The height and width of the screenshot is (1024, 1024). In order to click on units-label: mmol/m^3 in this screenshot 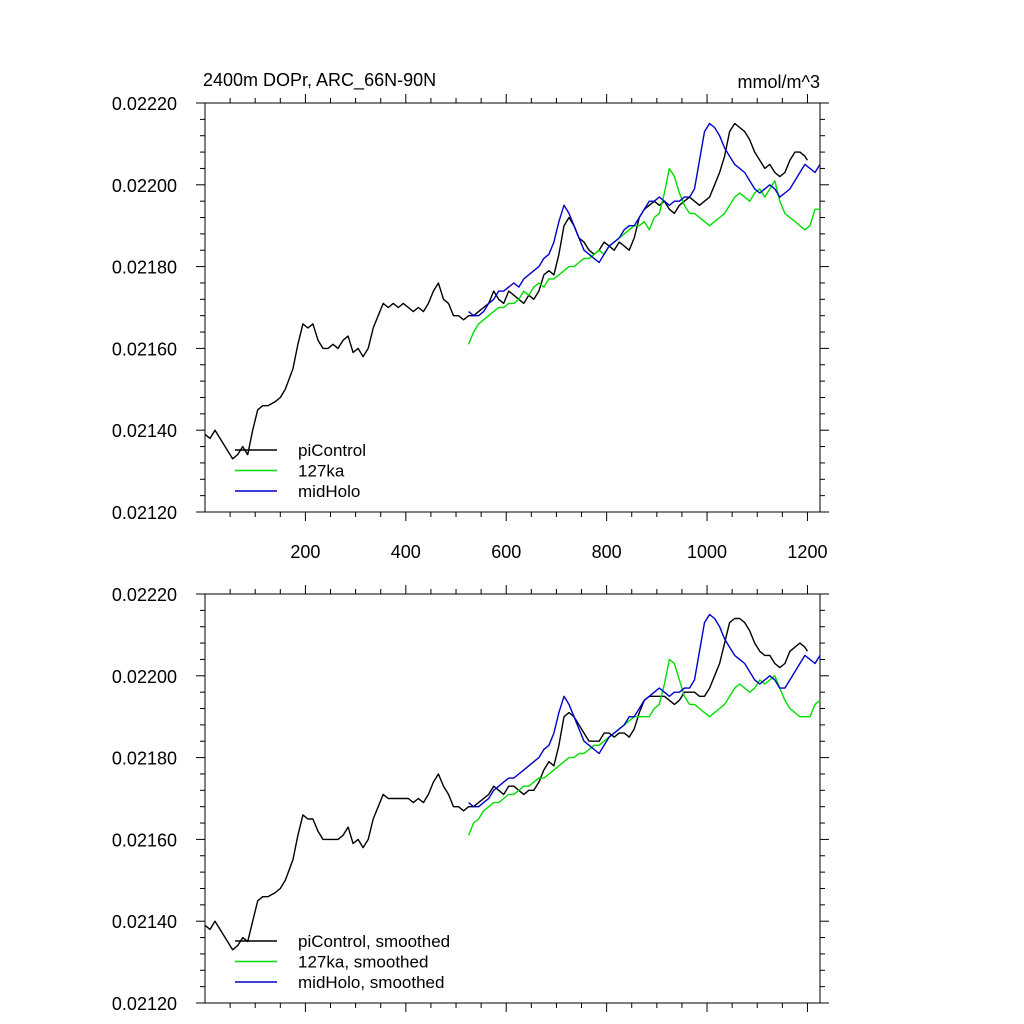, I will do `click(779, 82)`.